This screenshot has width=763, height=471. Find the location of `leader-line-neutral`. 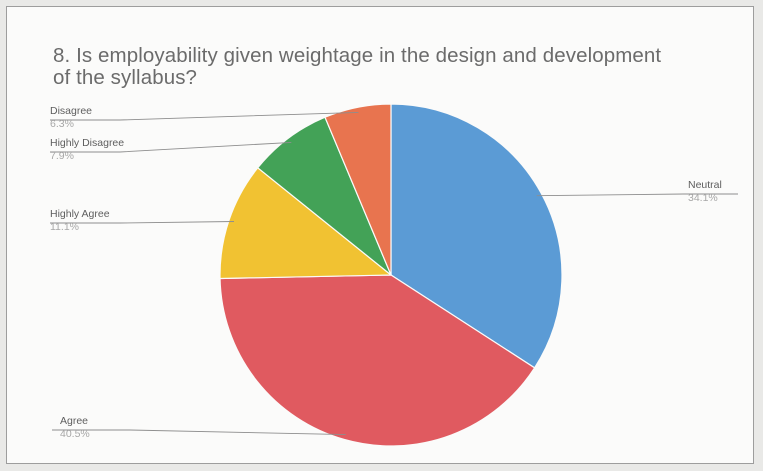

leader-line-neutral is located at coordinates (637, 195).